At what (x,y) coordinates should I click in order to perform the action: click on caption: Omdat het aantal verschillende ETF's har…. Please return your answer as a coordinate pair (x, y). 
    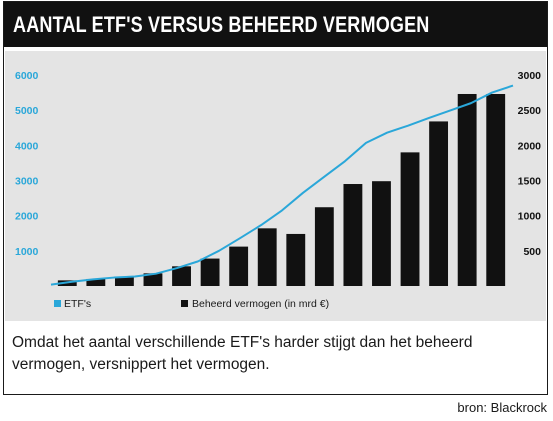
    Looking at the image, I should click on (242, 353).